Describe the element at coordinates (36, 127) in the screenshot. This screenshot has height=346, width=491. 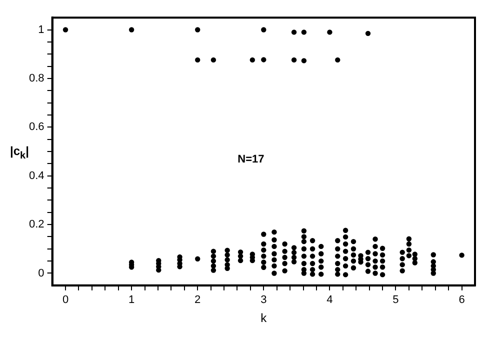
I see `y-tick-label: 0.6` at that location.